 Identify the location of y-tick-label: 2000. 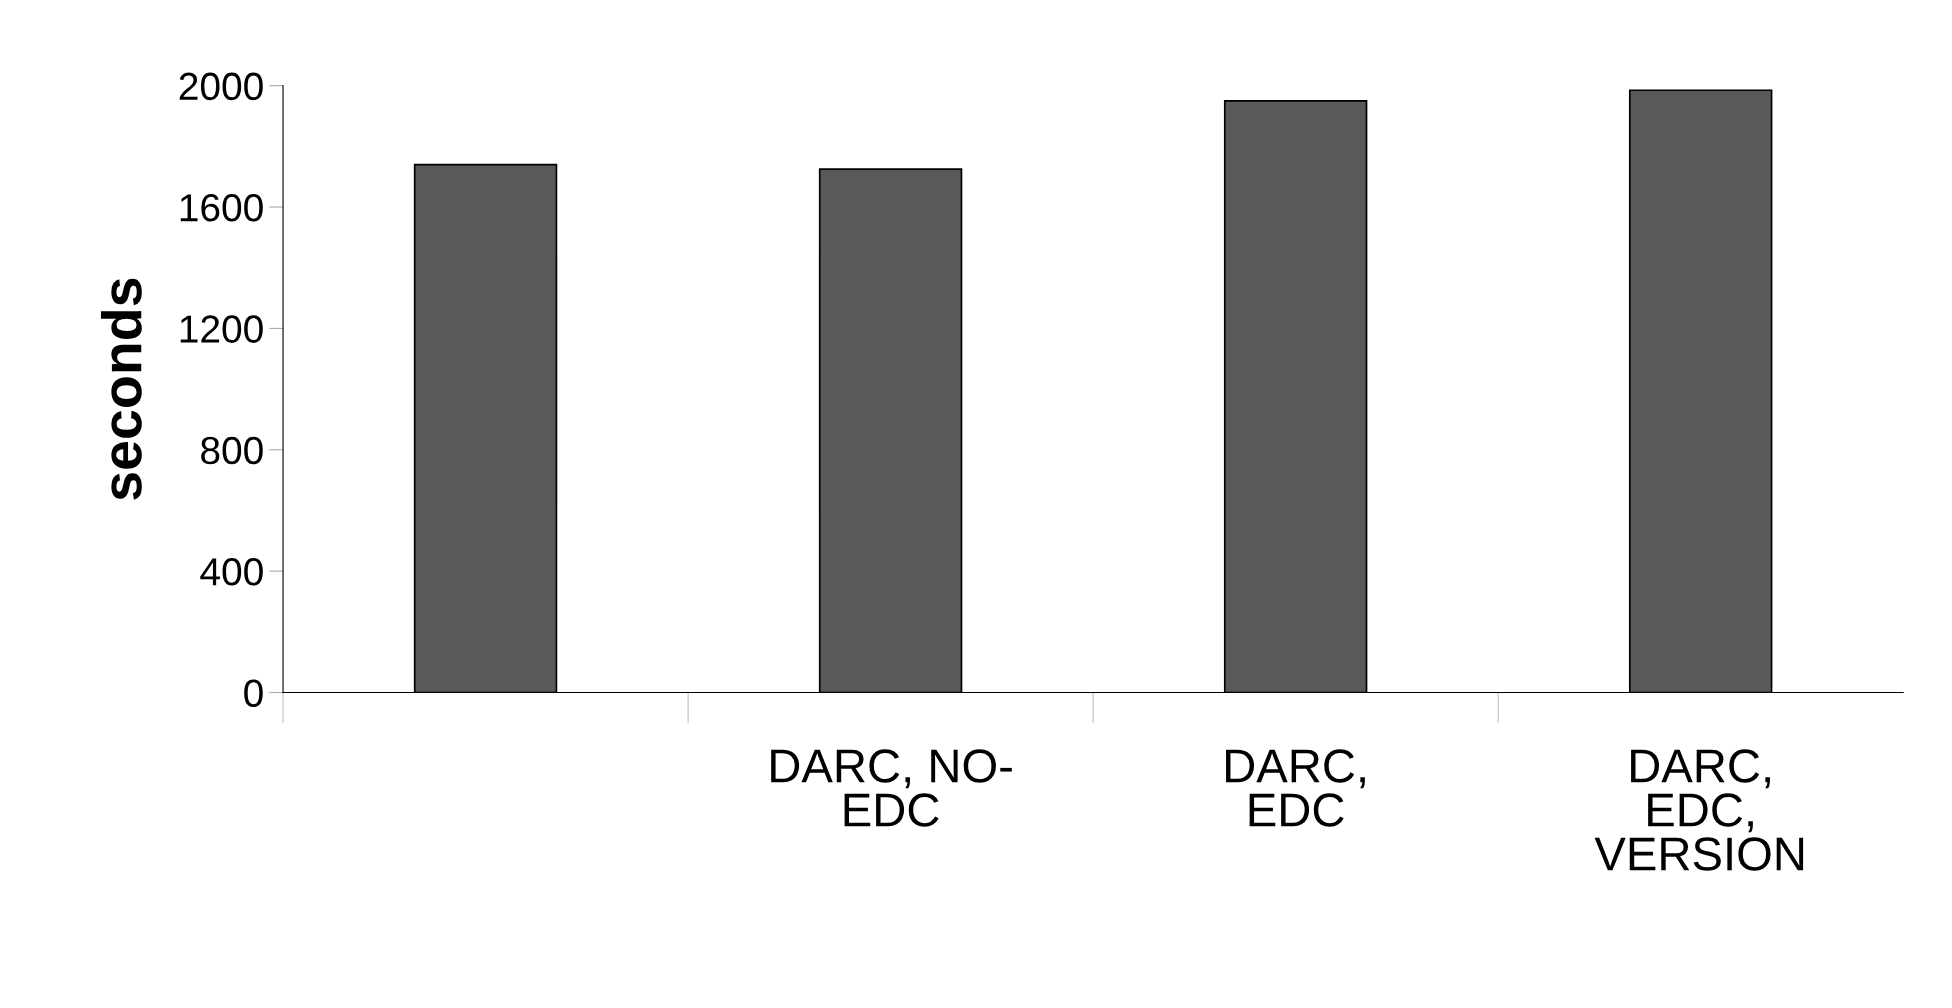
(221, 86).